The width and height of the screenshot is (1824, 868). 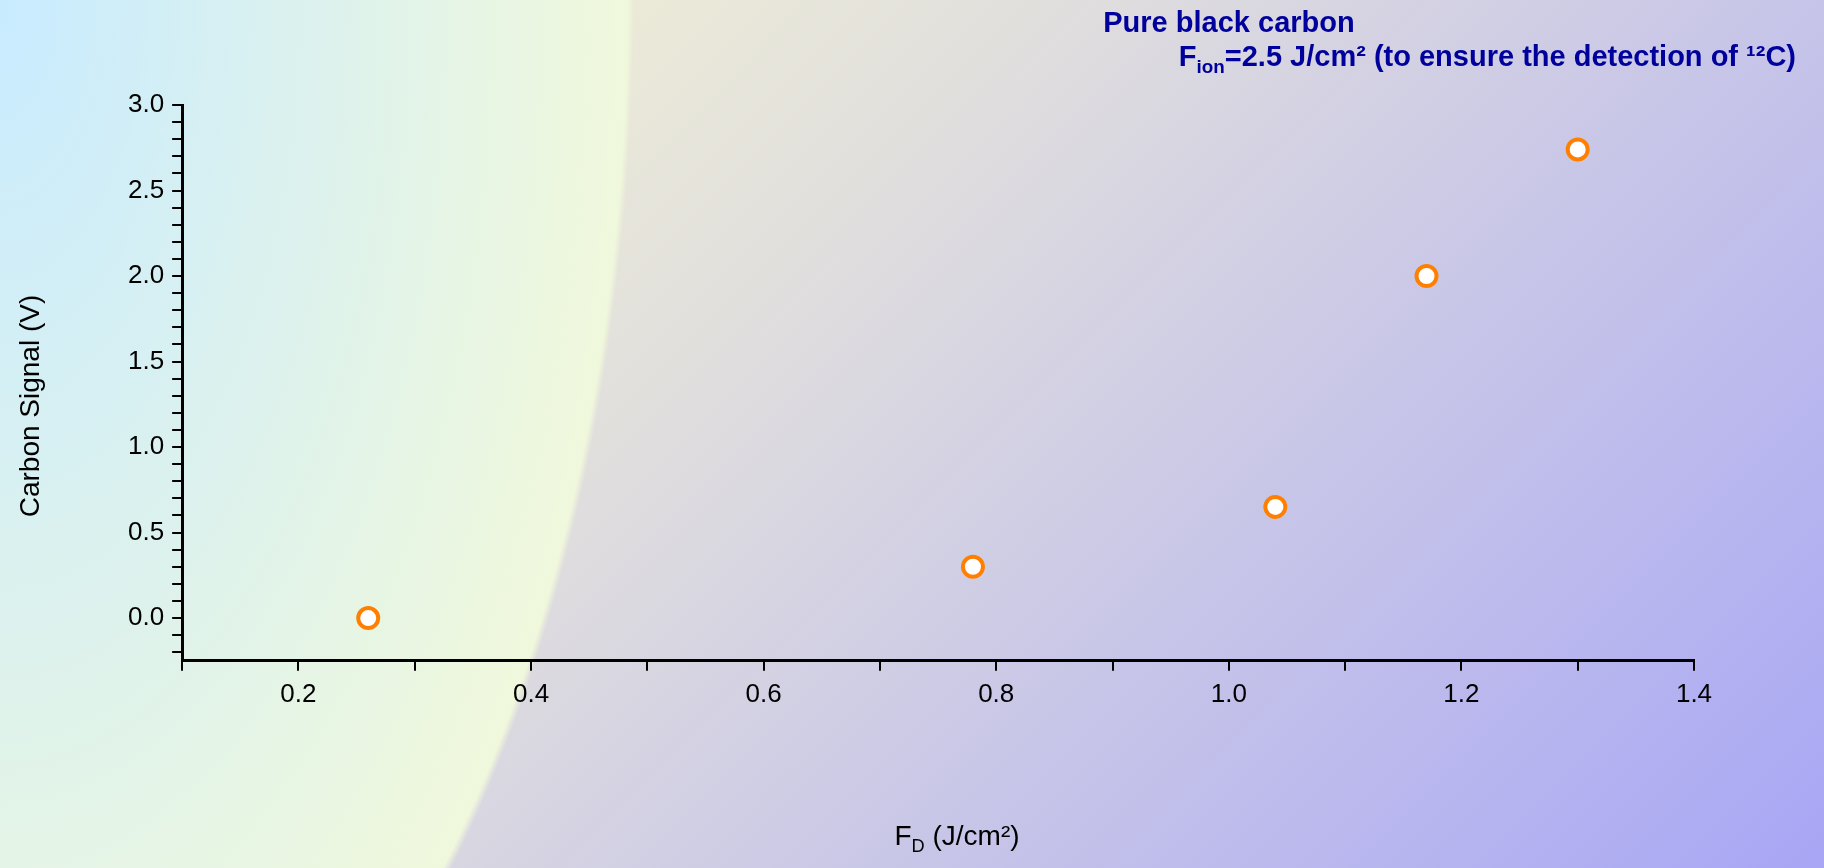 I want to click on chart-subtitle: F$_{ion}$=2.5 J/cm² (to ensure the detection of ¹²C), so click(x=1486, y=59).